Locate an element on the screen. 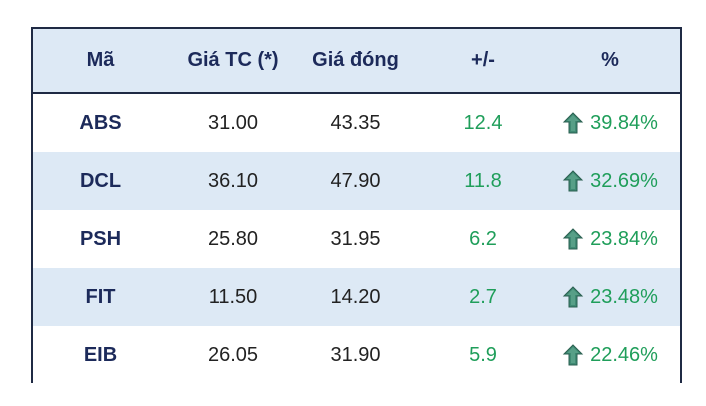 This screenshot has height=406, width=706. percent-cell: 23.48% is located at coordinates (610, 297).